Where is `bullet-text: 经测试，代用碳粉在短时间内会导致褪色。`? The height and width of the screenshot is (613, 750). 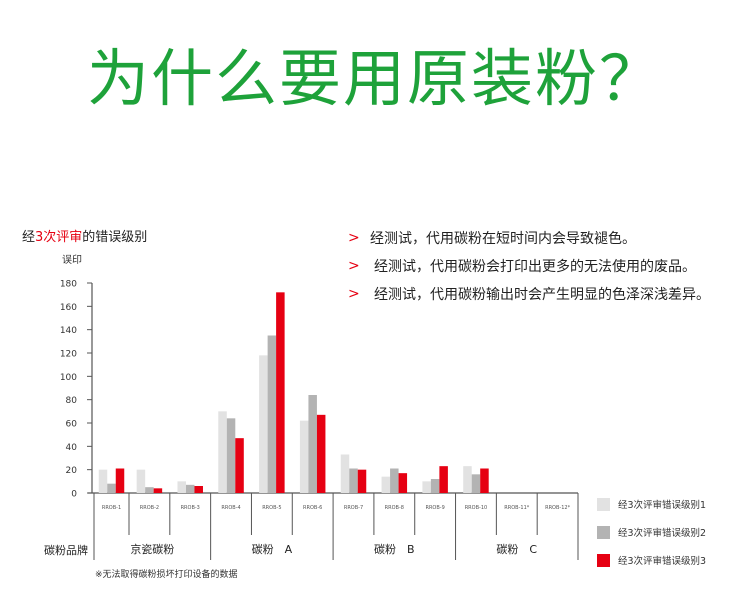 bullet-text: 经测试，代用碳粉在短时间内会导致褪色。 is located at coordinates (503, 239).